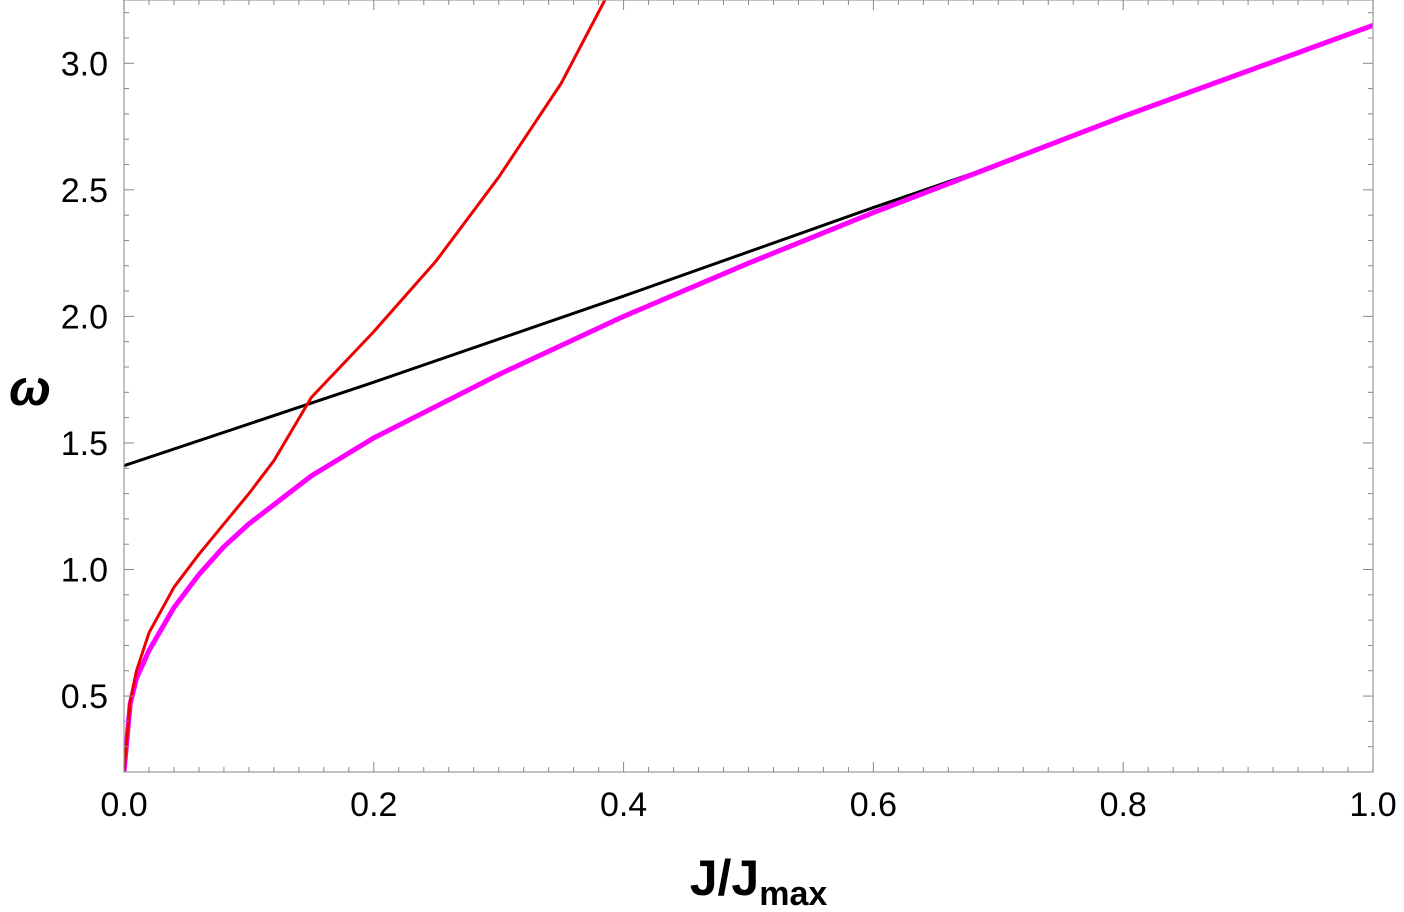  What do you see at coordinates (84, 571) in the screenshot?
I see `y-tick-label: 1.0` at bounding box center [84, 571].